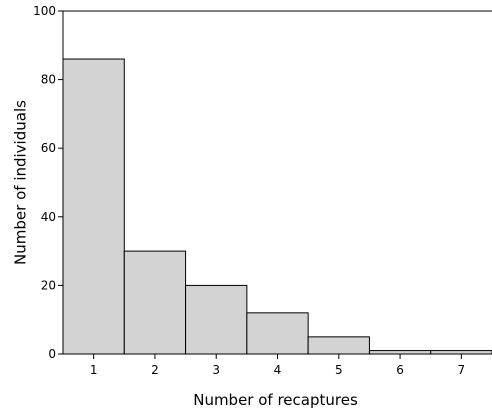  I want to click on y-tick-label-20: 20, so click(48, 285).